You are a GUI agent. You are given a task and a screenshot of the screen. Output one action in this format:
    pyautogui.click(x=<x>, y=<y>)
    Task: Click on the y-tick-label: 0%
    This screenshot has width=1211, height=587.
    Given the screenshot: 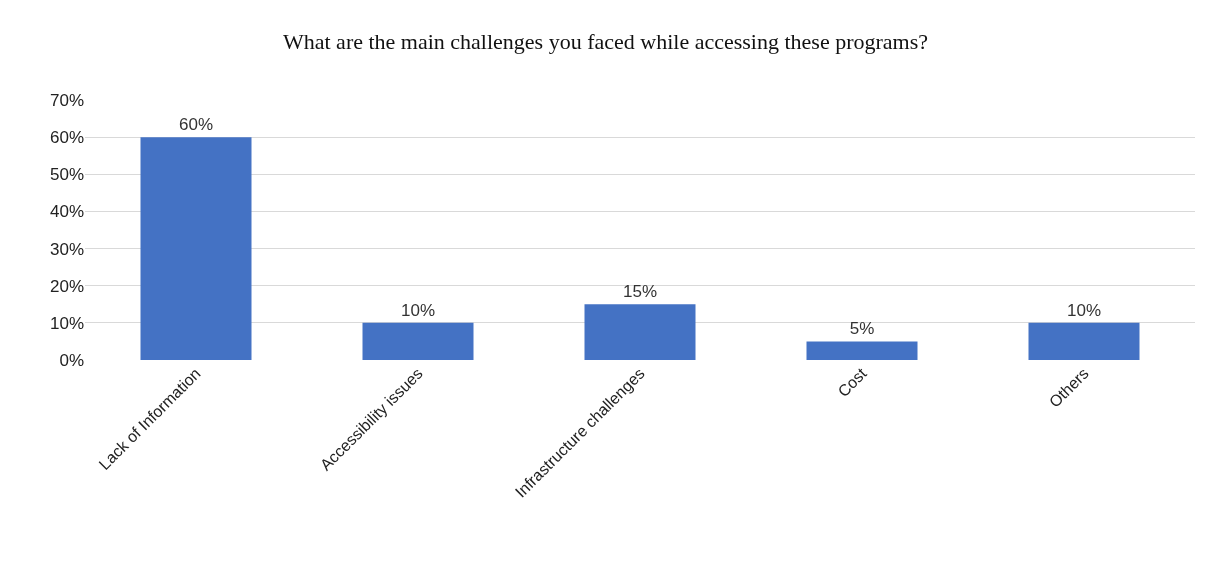 What is the action you would take?
    pyautogui.click(x=71, y=360)
    